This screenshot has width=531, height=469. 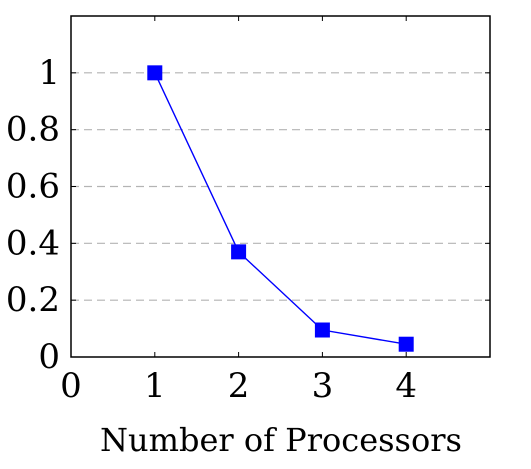 I want to click on x-axis-title: Number of Processors, so click(x=281, y=440).